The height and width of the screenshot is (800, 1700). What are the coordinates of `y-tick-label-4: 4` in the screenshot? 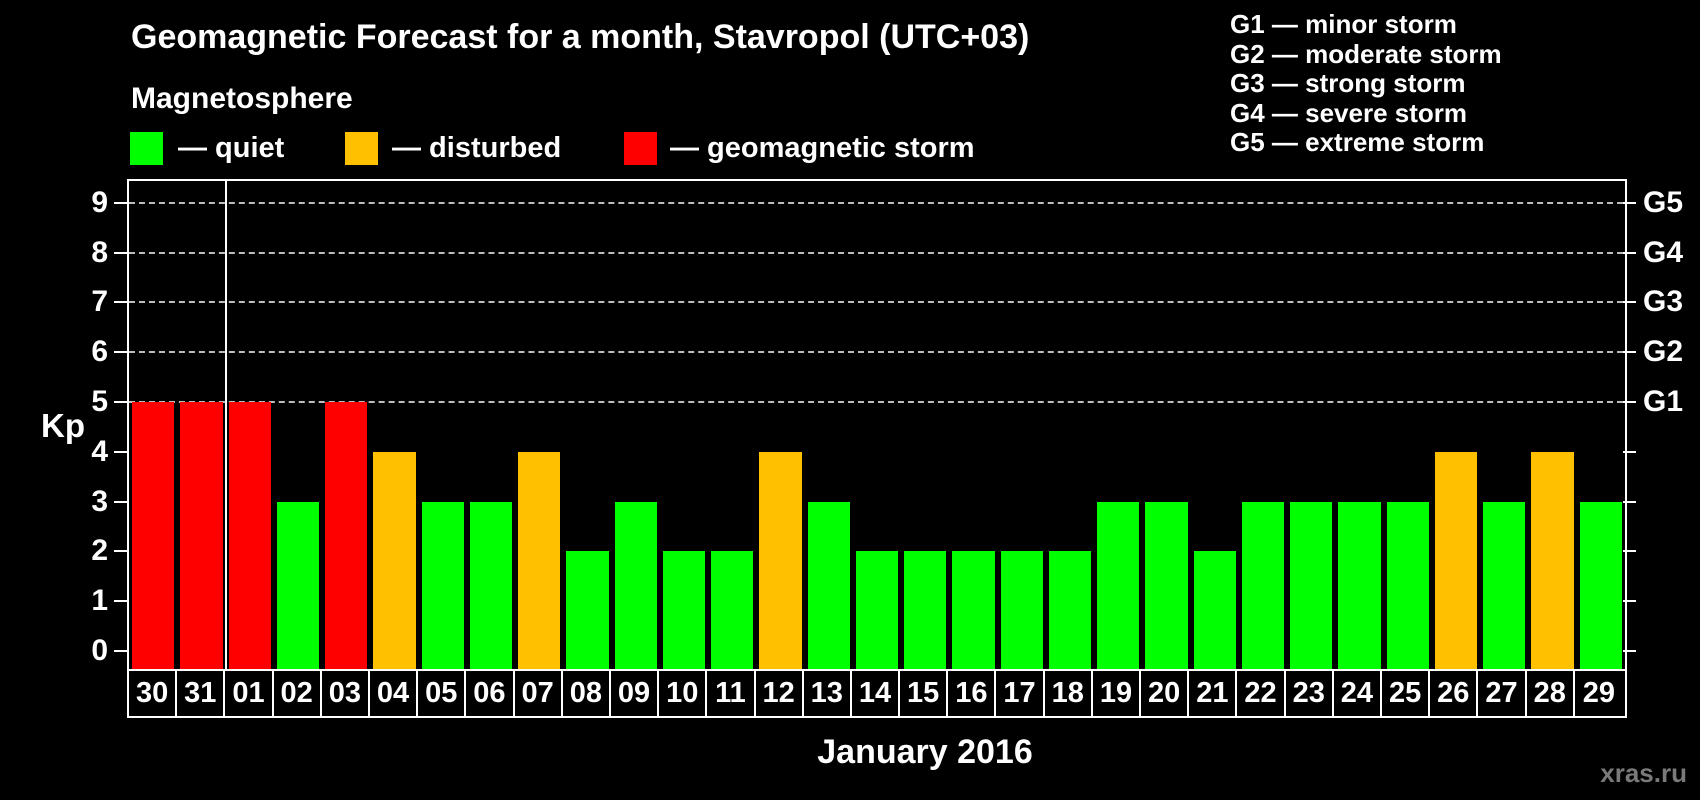 It's located at (99, 451).